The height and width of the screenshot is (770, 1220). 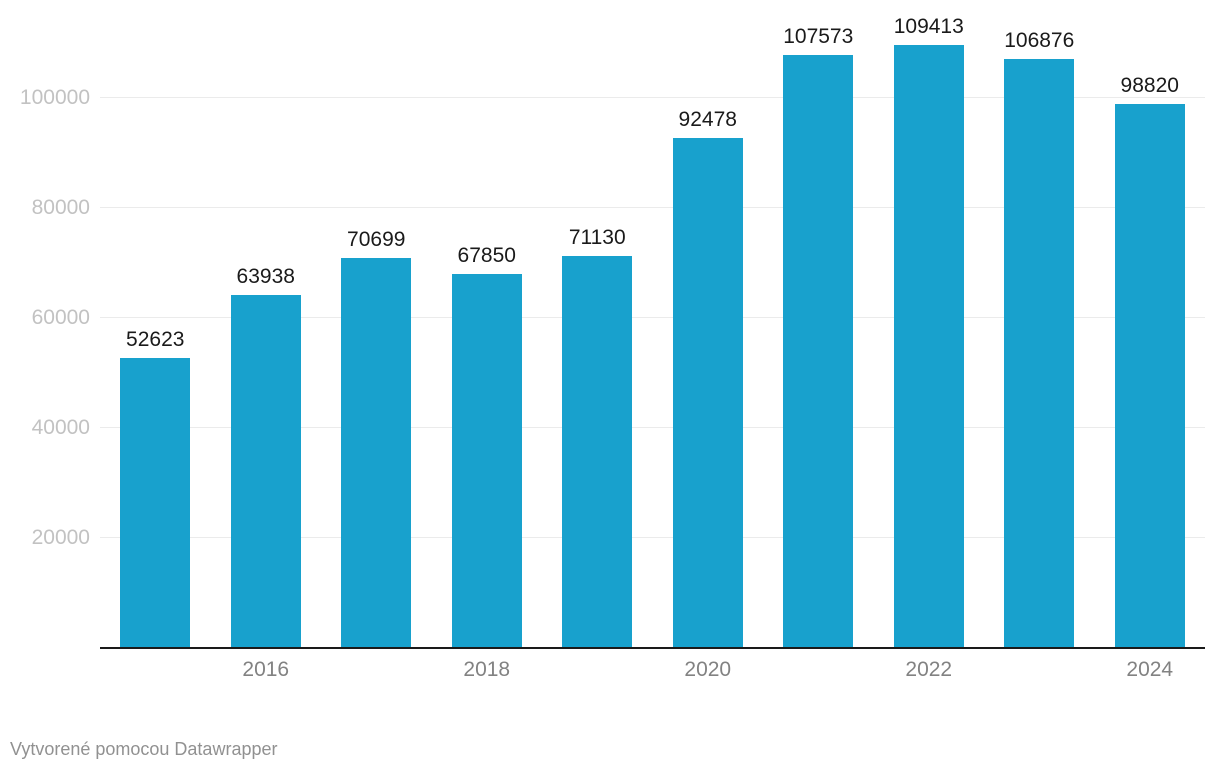 I want to click on bar-group: 92478, so click(x=708, y=323).